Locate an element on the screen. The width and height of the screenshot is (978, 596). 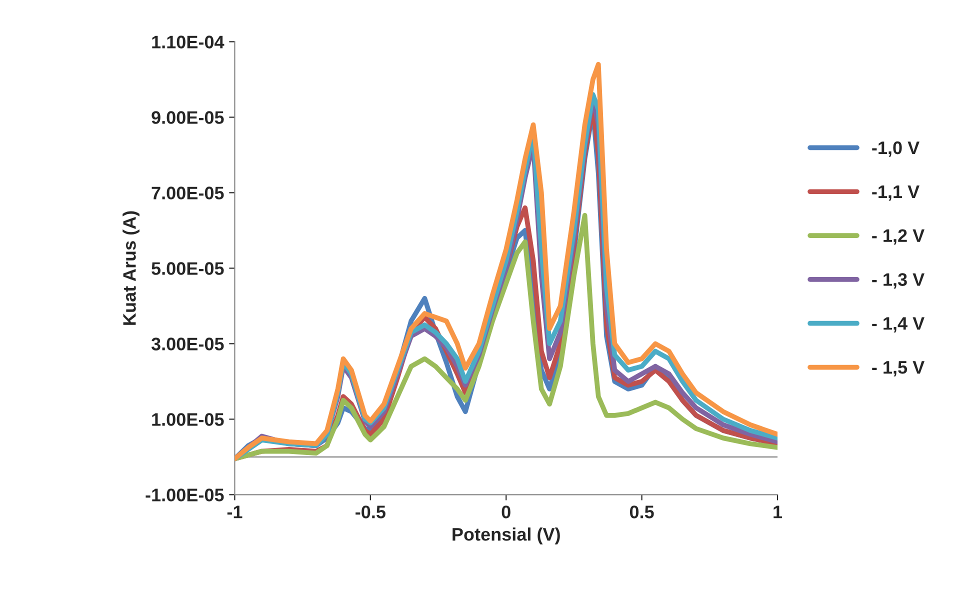
y-tick-label: 1.10E-04 is located at coordinates (188, 42).